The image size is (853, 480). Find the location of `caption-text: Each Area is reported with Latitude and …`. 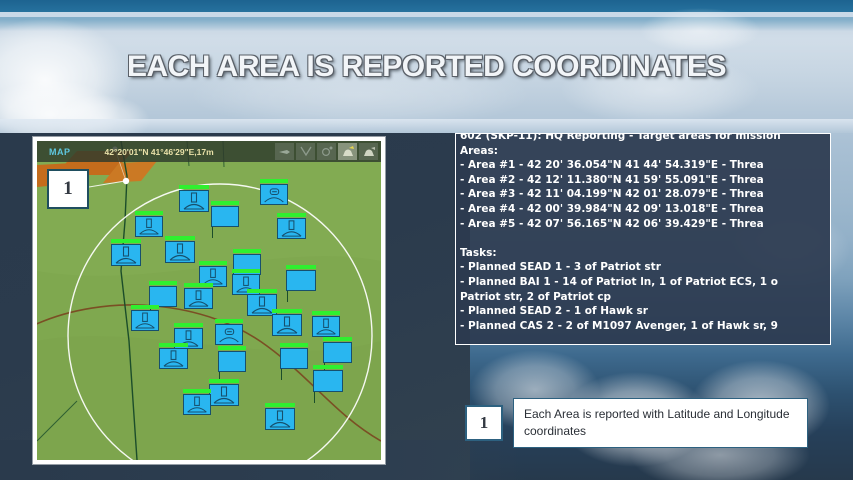

caption-text: Each Area is reported with Latitude and … is located at coordinates (660, 423).